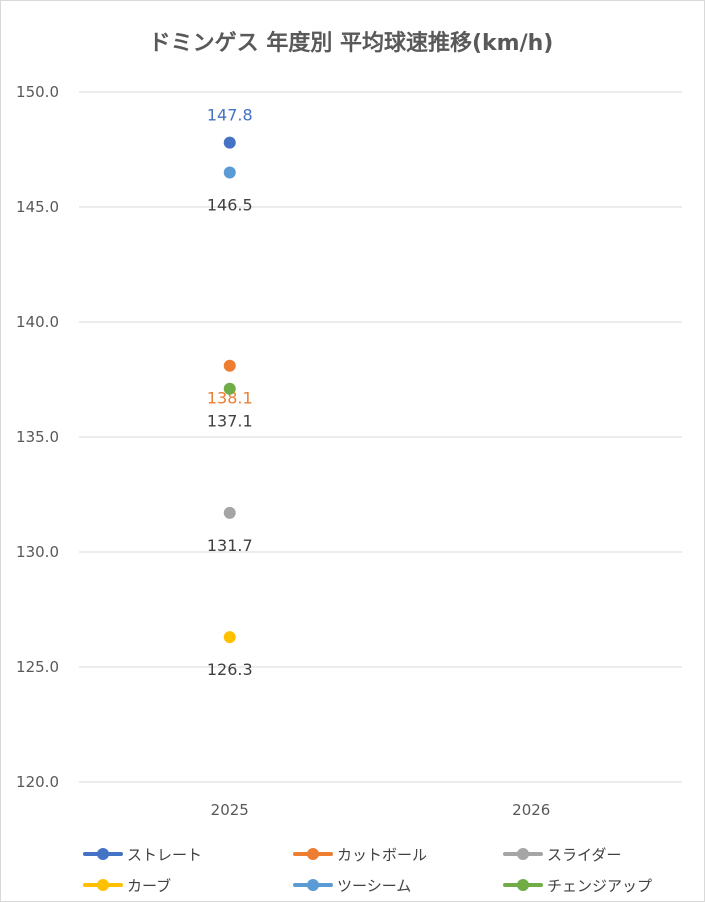 This screenshot has height=902, width=705. What do you see at coordinates (230, 810) in the screenshot?
I see `x-tick-label: 2025` at bounding box center [230, 810].